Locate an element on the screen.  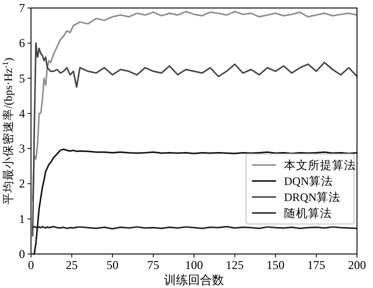
y-tick-label: 5 is located at coordinates (22, 78).